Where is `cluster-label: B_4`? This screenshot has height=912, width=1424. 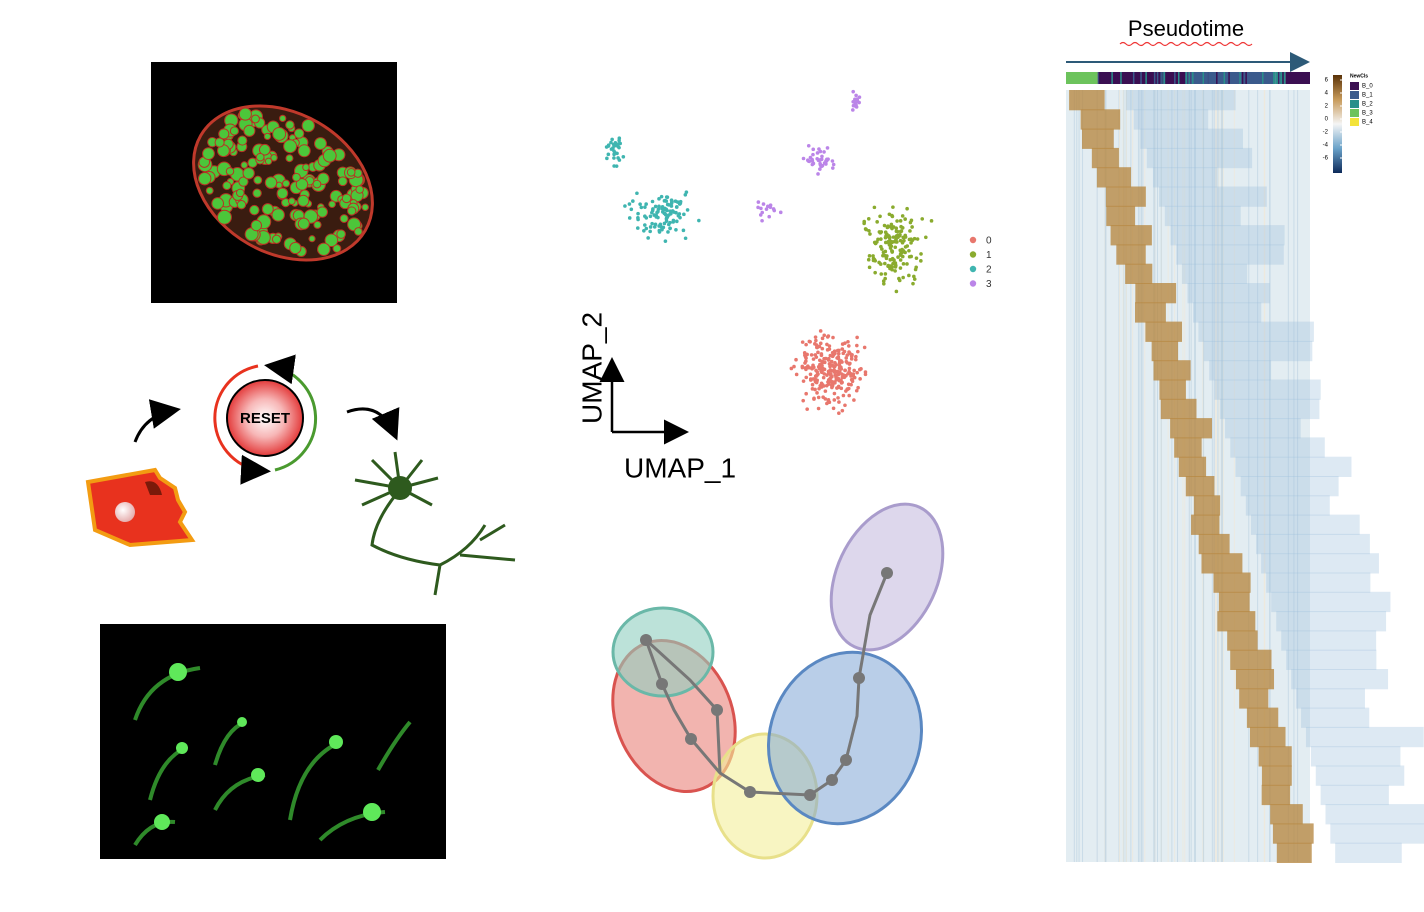
cluster-label: B_4 is located at coordinates (1367, 123).